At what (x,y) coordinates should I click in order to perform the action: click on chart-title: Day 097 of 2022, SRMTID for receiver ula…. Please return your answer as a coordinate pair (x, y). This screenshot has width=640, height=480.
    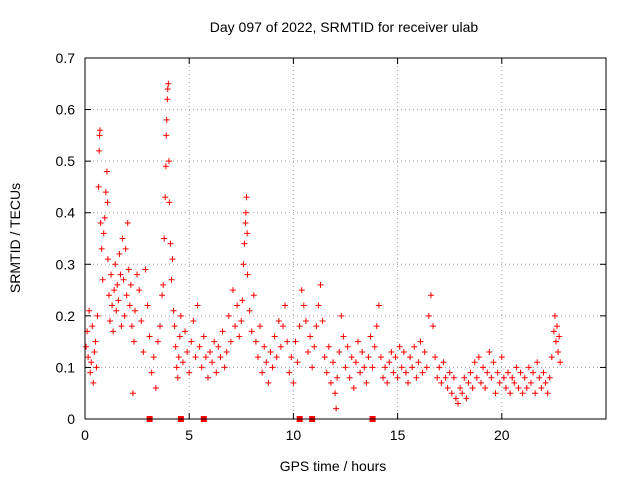
    Looking at the image, I should click on (344, 27).